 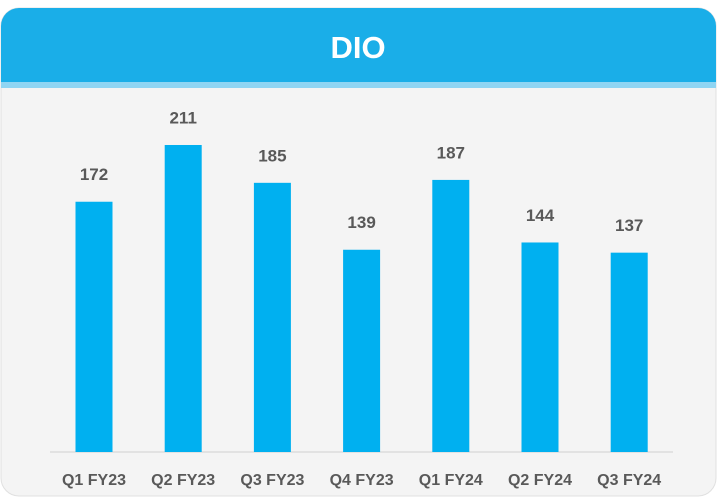 What do you see at coordinates (629, 480) in the screenshot?
I see `x-tick-label: Q3 FY24` at bounding box center [629, 480].